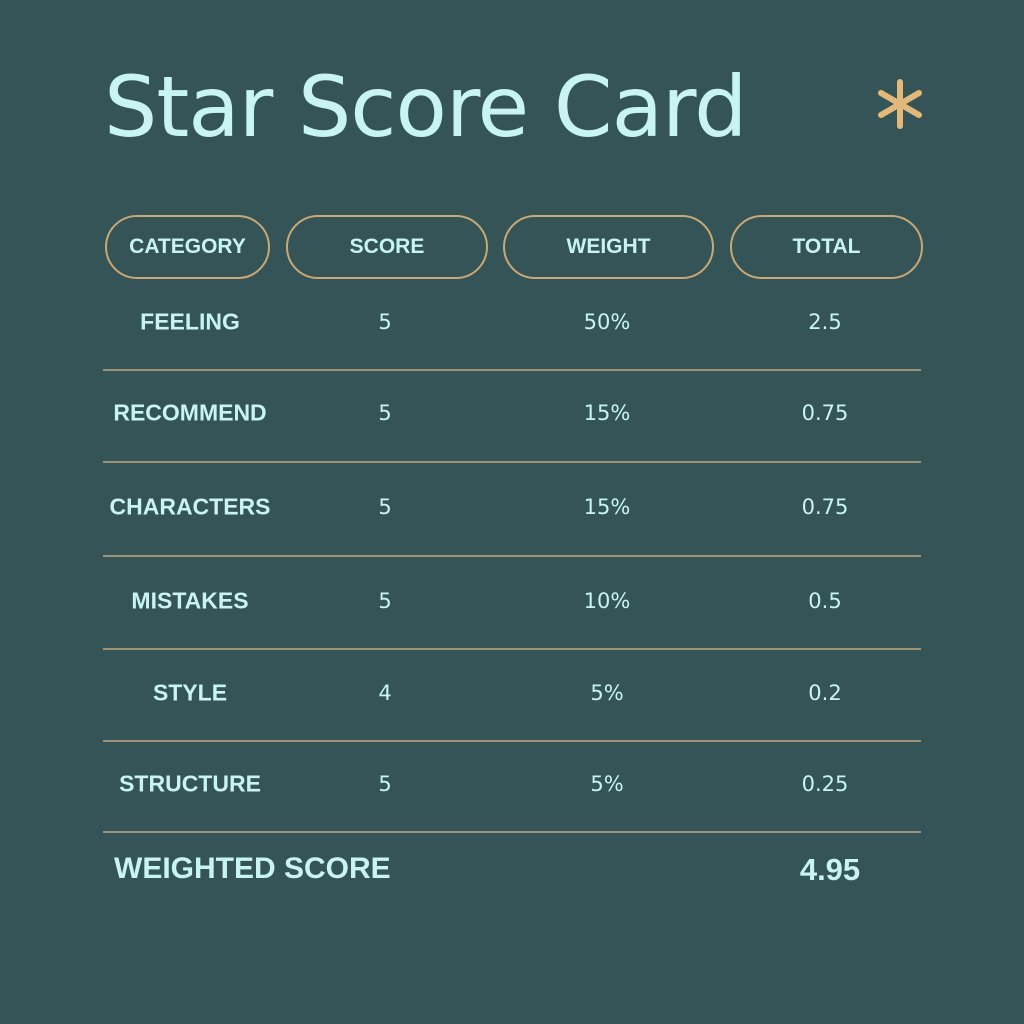 The image size is (1024, 1024). Describe the element at coordinates (425, 107) in the screenshot. I see `page-title: Star Score Card` at that location.